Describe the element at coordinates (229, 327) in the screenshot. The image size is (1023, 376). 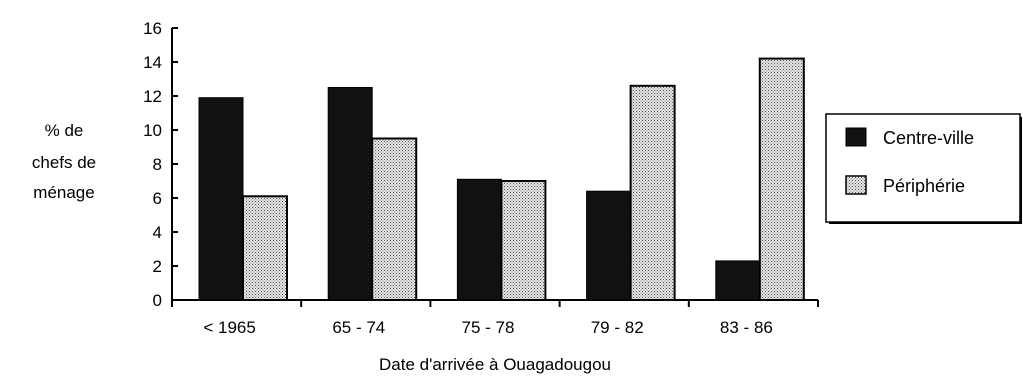
I see `x-tick-label: < 1965` at that location.